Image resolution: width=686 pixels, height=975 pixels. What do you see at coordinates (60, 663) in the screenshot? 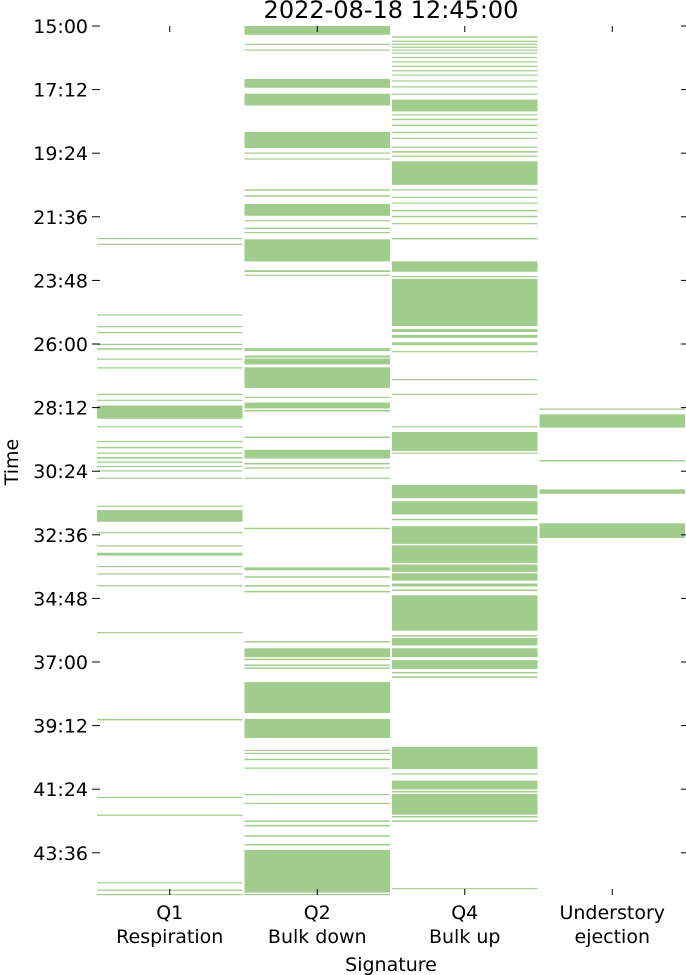
I see `y-tick-label-10: 37:00` at bounding box center [60, 663].